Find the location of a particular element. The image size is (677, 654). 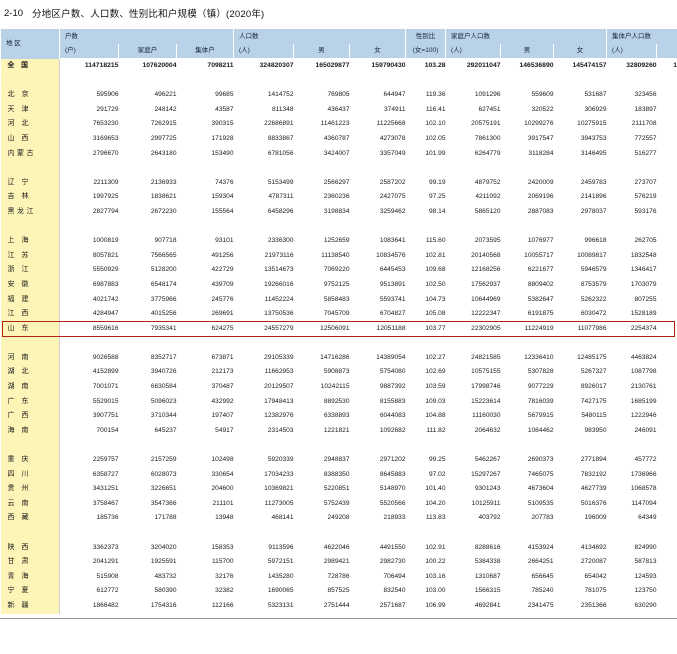

data-cell: 113.83 is located at coordinates (425, 518).